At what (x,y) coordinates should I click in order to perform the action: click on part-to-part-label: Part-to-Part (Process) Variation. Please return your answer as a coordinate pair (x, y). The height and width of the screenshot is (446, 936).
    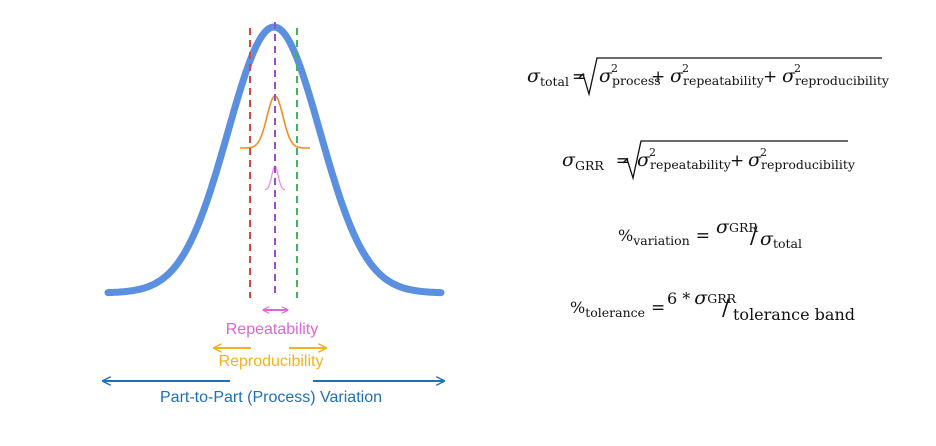
    Looking at the image, I should click on (271, 397).